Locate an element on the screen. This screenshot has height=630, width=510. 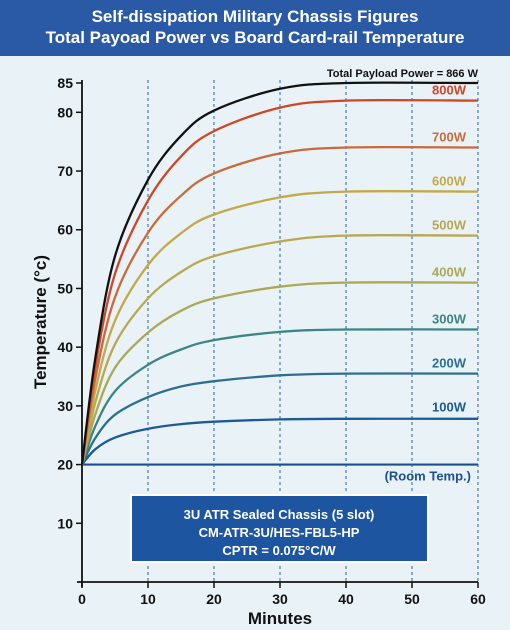
info-box-line3: CPTR = 0.075°C/W is located at coordinates (279, 550).